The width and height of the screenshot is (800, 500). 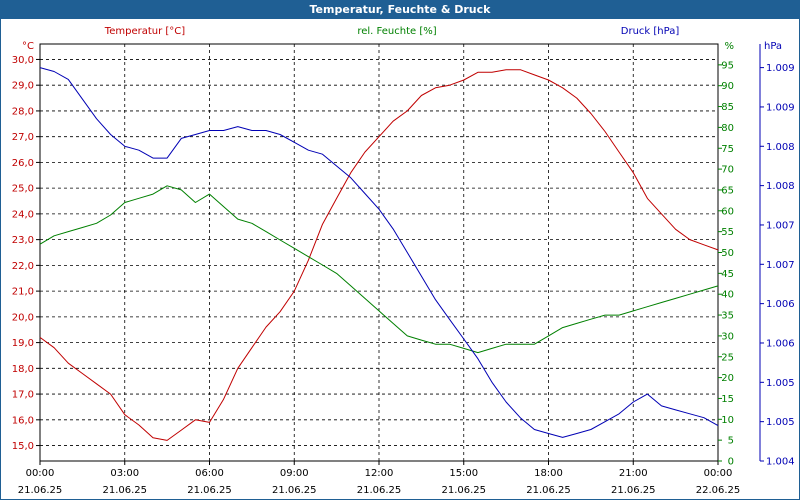 What do you see at coordinates (23, 240) in the screenshot?
I see `temperature-tick-label: 23,0` at bounding box center [23, 240].